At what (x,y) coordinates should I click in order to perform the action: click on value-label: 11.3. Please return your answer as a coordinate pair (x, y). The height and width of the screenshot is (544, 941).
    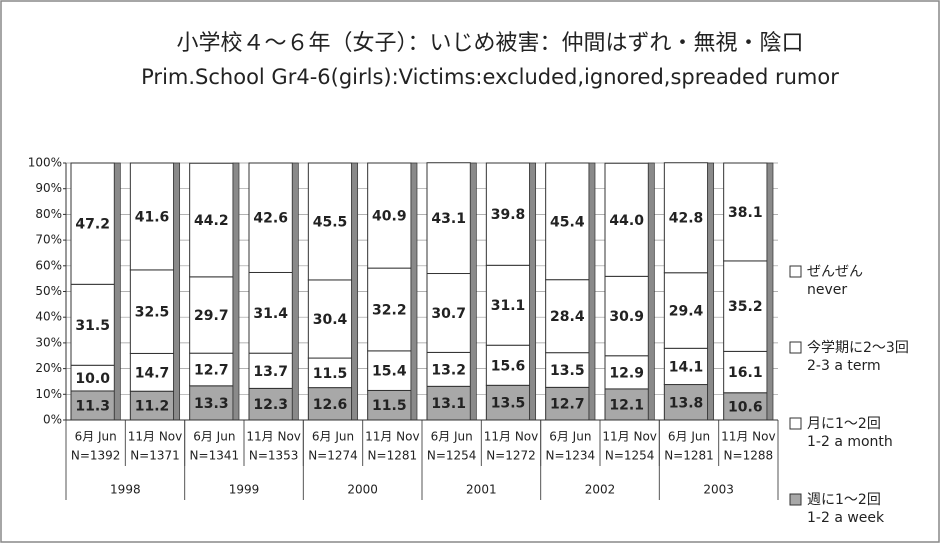
    Looking at the image, I should click on (92, 406).